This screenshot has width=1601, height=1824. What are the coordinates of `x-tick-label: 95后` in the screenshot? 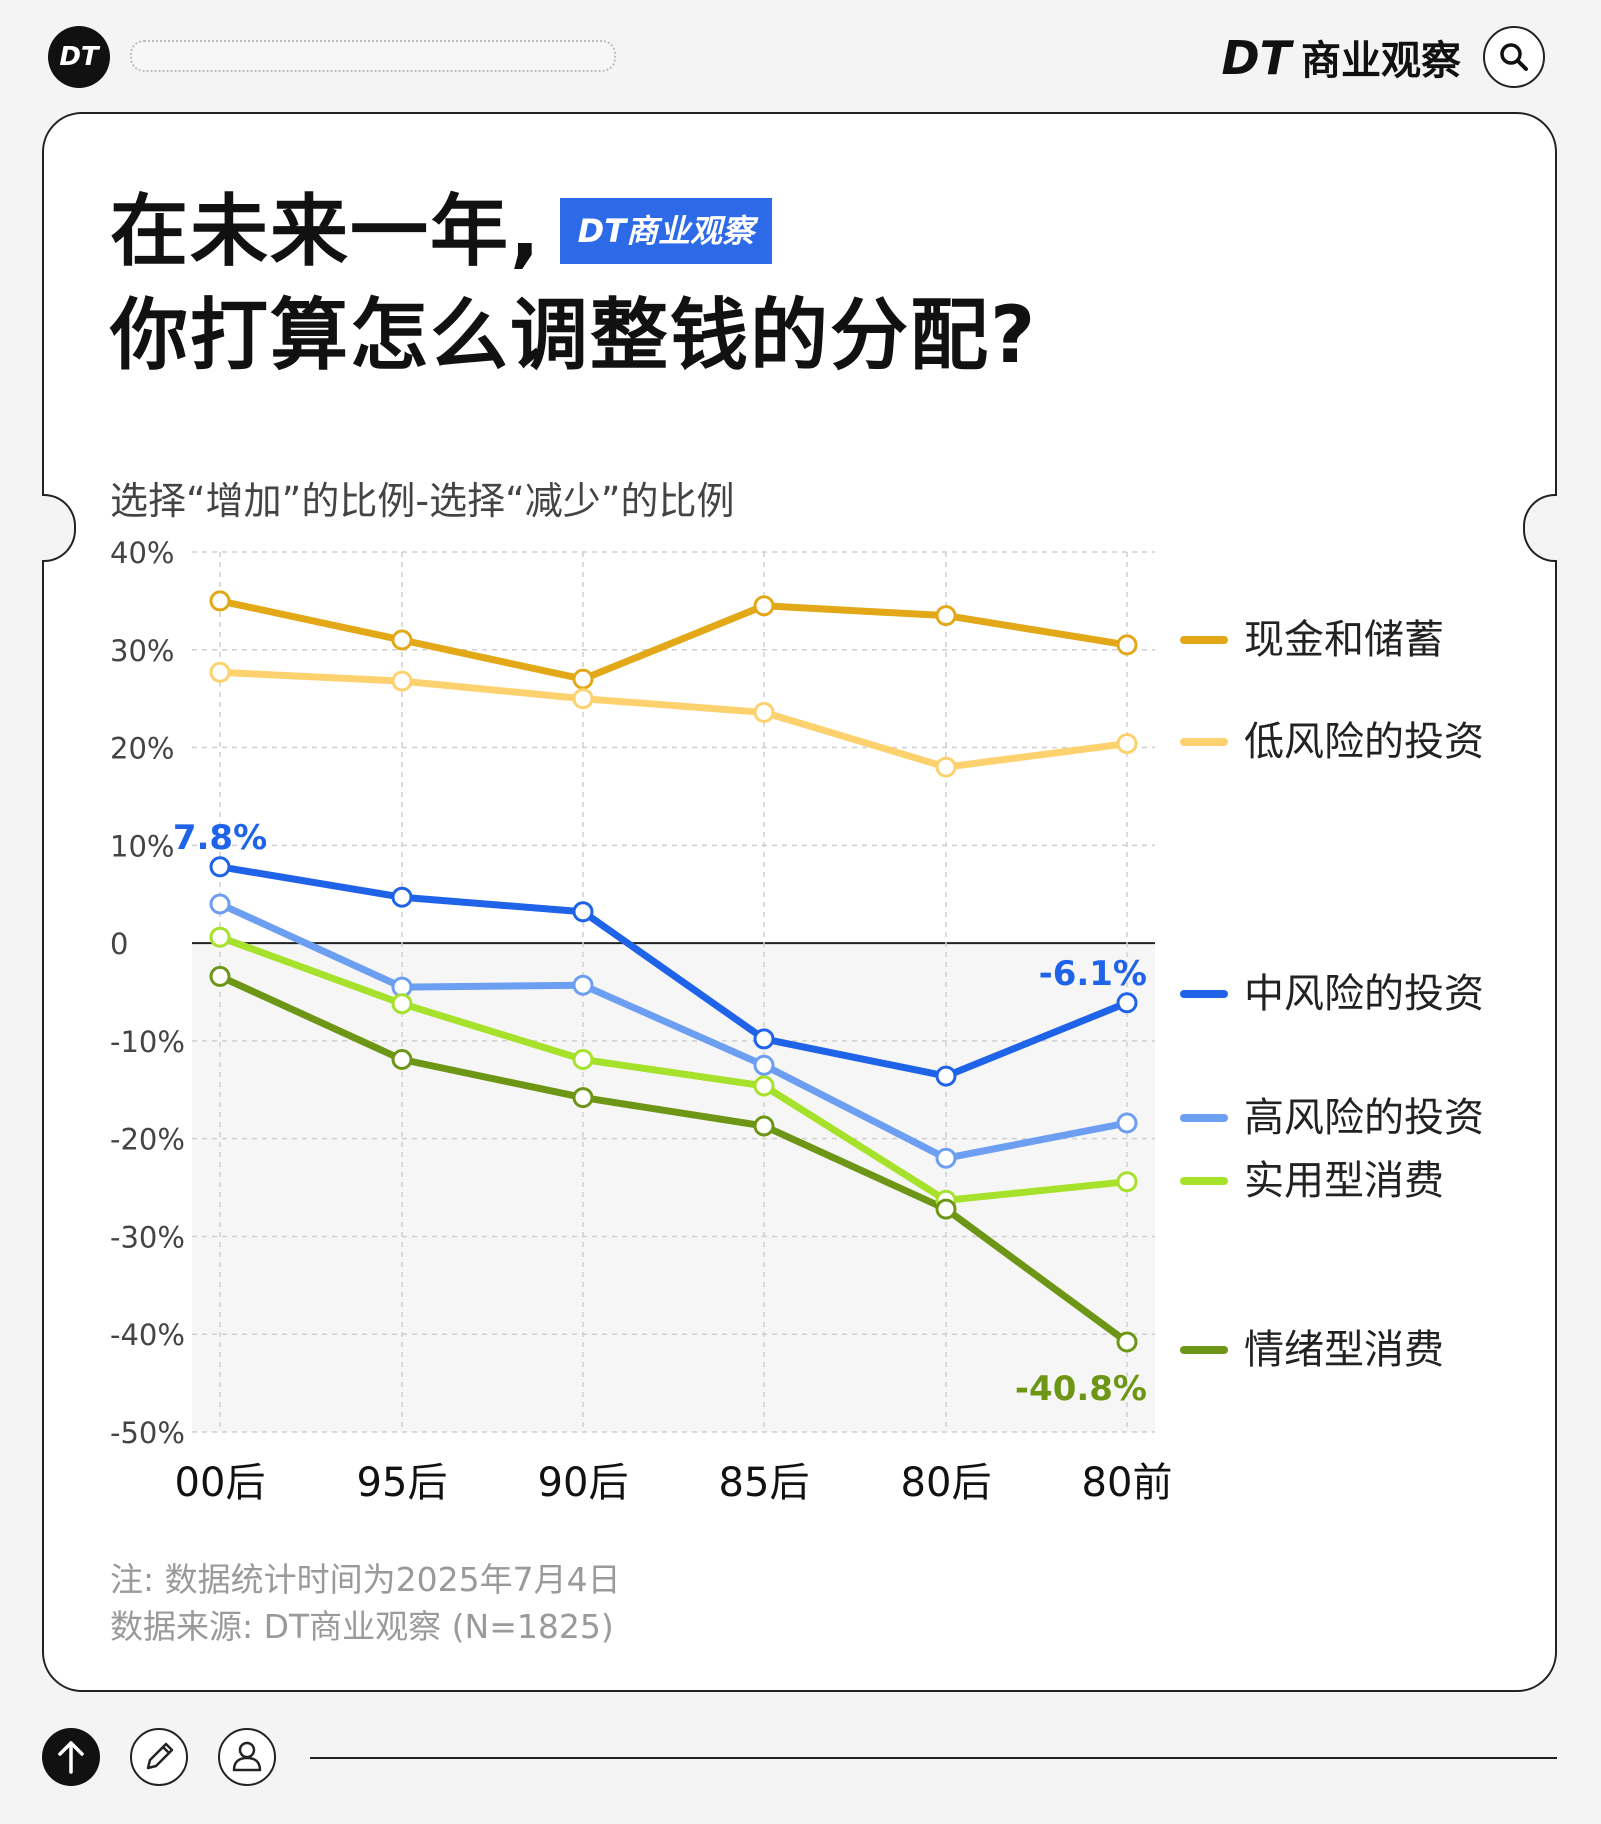 It's located at (402, 1483).